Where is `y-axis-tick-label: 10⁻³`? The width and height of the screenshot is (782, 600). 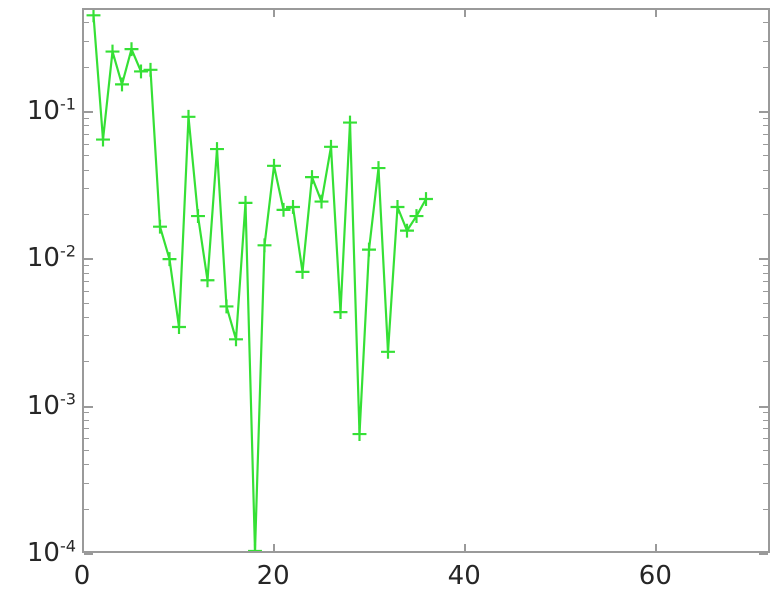
y-axis-tick-label: 10⁻³ is located at coordinates (51, 405).